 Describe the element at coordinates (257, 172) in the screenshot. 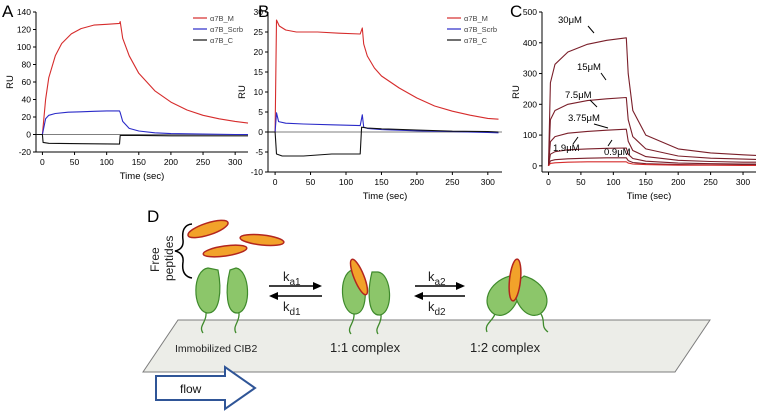

I see `y-tick-label: -10` at that location.